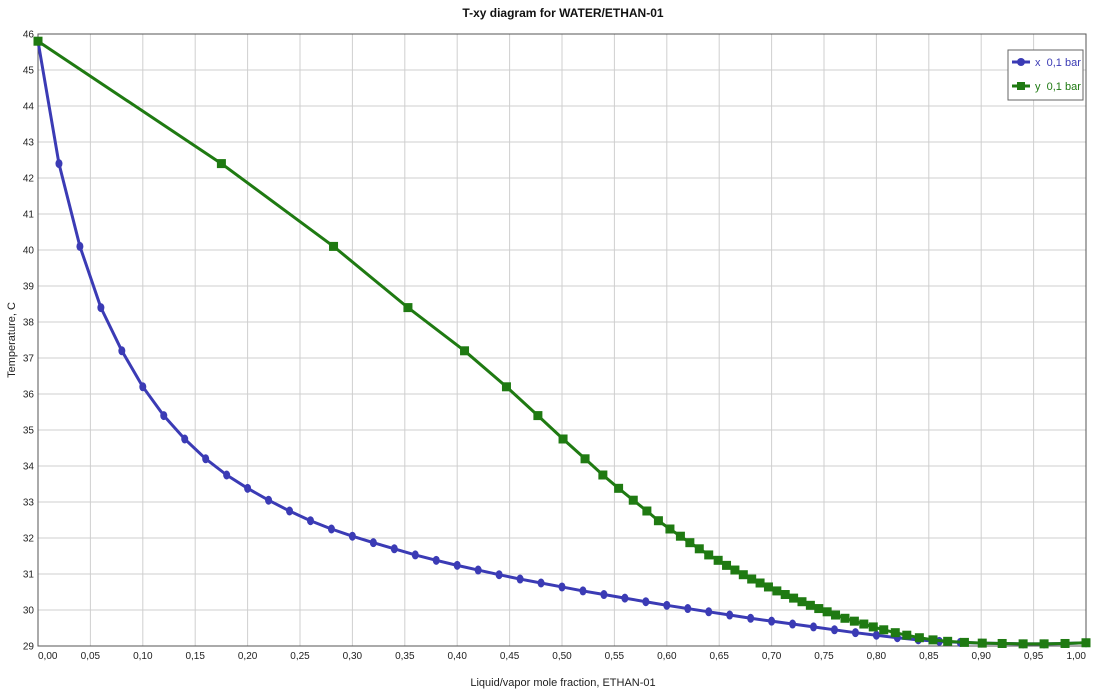 This screenshot has width=1093, height=693. What do you see at coordinates (29, 359) in the screenshot?
I see `y-tick-label: 37` at bounding box center [29, 359].